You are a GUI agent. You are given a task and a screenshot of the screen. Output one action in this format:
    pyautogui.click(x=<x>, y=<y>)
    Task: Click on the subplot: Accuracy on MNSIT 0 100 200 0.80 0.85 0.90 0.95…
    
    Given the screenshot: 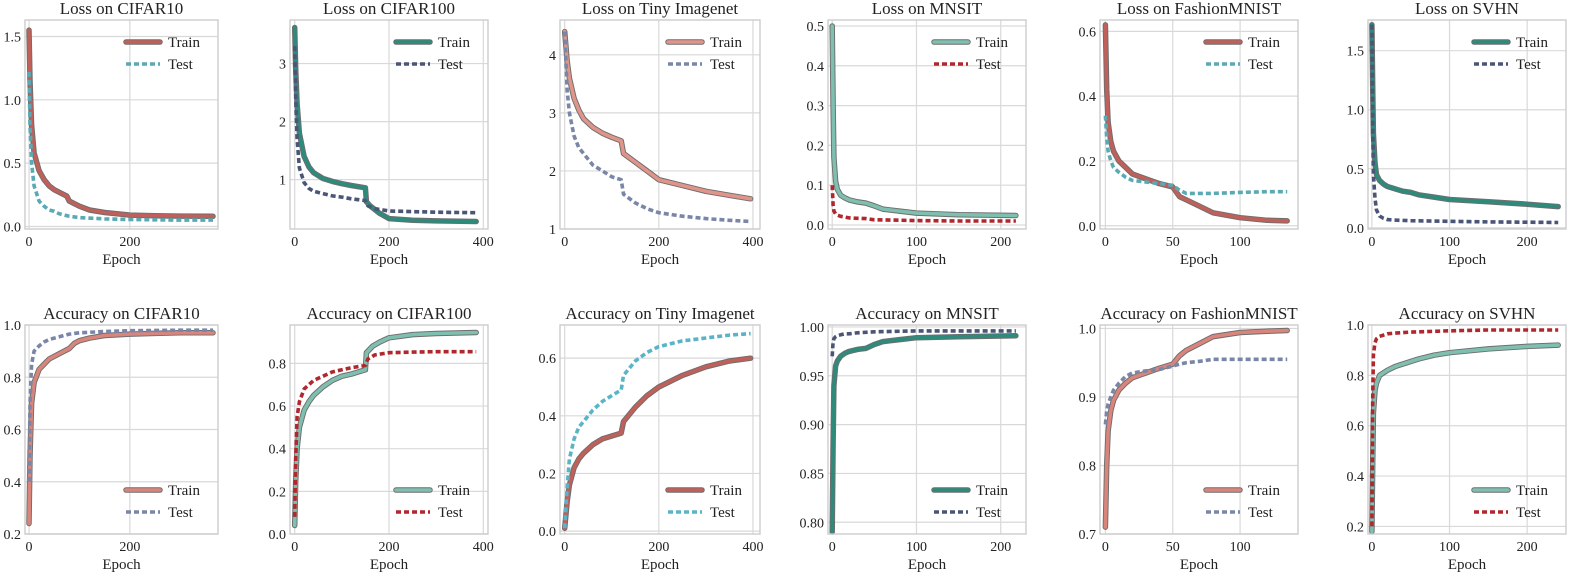 What is the action you would take?
    pyautogui.click(x=913, y=438)
    